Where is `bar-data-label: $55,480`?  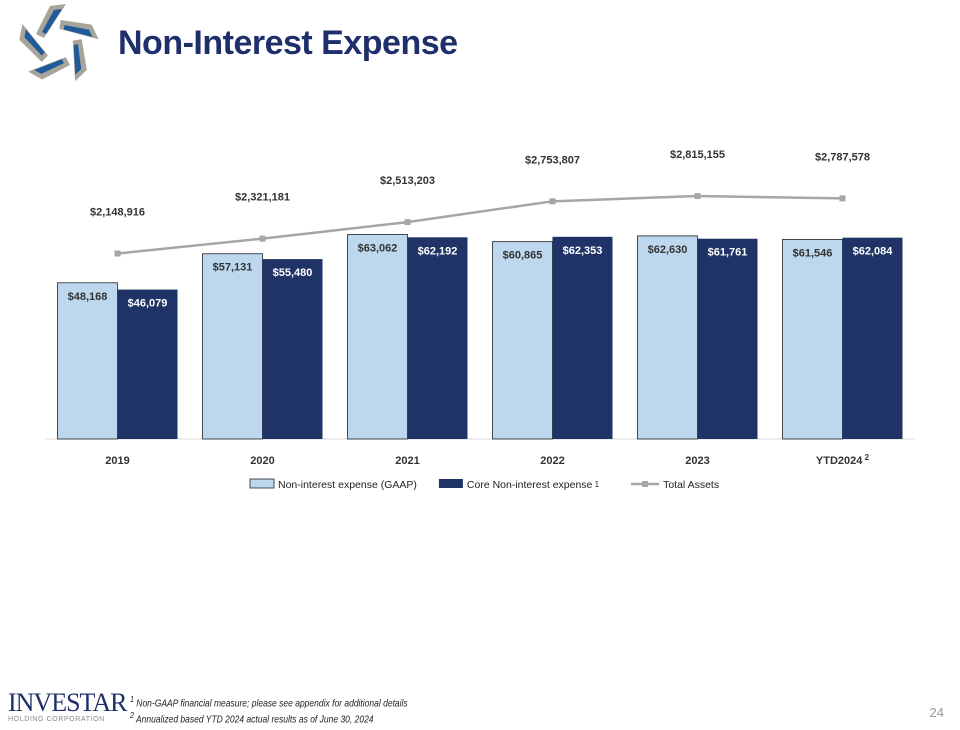 bar-data-label: $55,480 is located at coordinates (293, 273).